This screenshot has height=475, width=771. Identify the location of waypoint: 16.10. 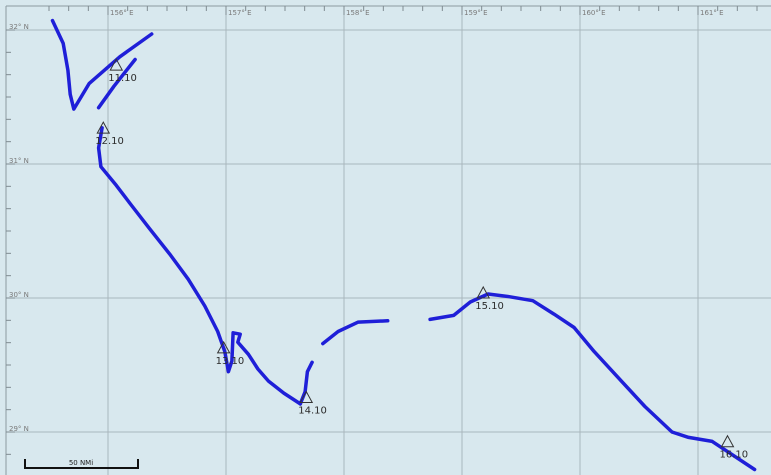
(734, 447).